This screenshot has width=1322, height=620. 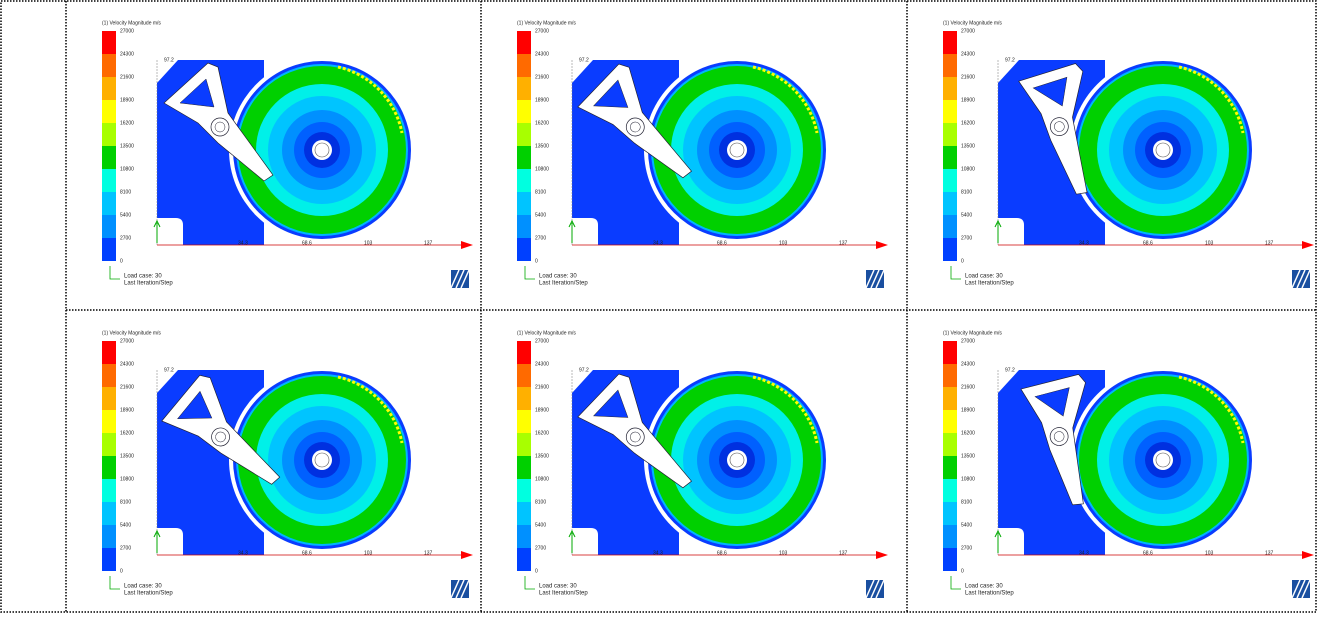 I want to click on high-velocity-band, so click(x=1211, y=99).